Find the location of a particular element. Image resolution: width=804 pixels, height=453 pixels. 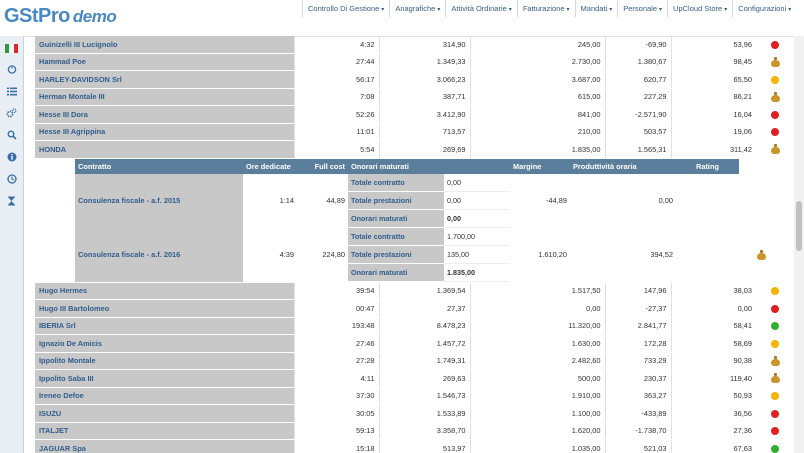

gears-icon is located at coordinates (11, 113).